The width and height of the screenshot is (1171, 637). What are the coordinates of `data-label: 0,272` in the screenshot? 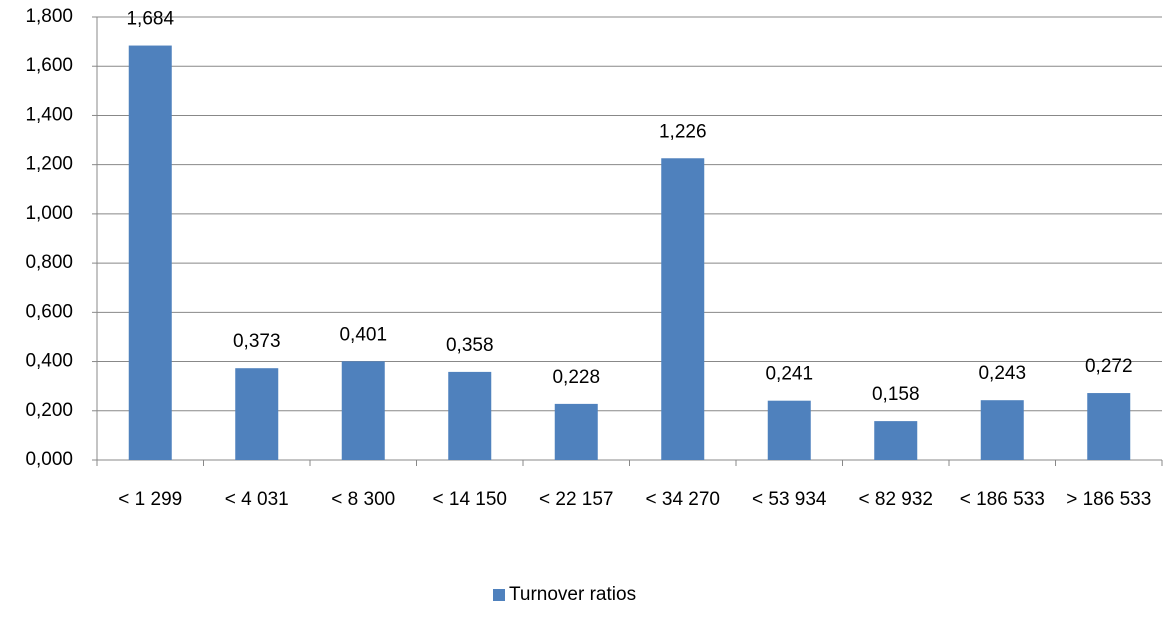 It's located at (1109, 366).